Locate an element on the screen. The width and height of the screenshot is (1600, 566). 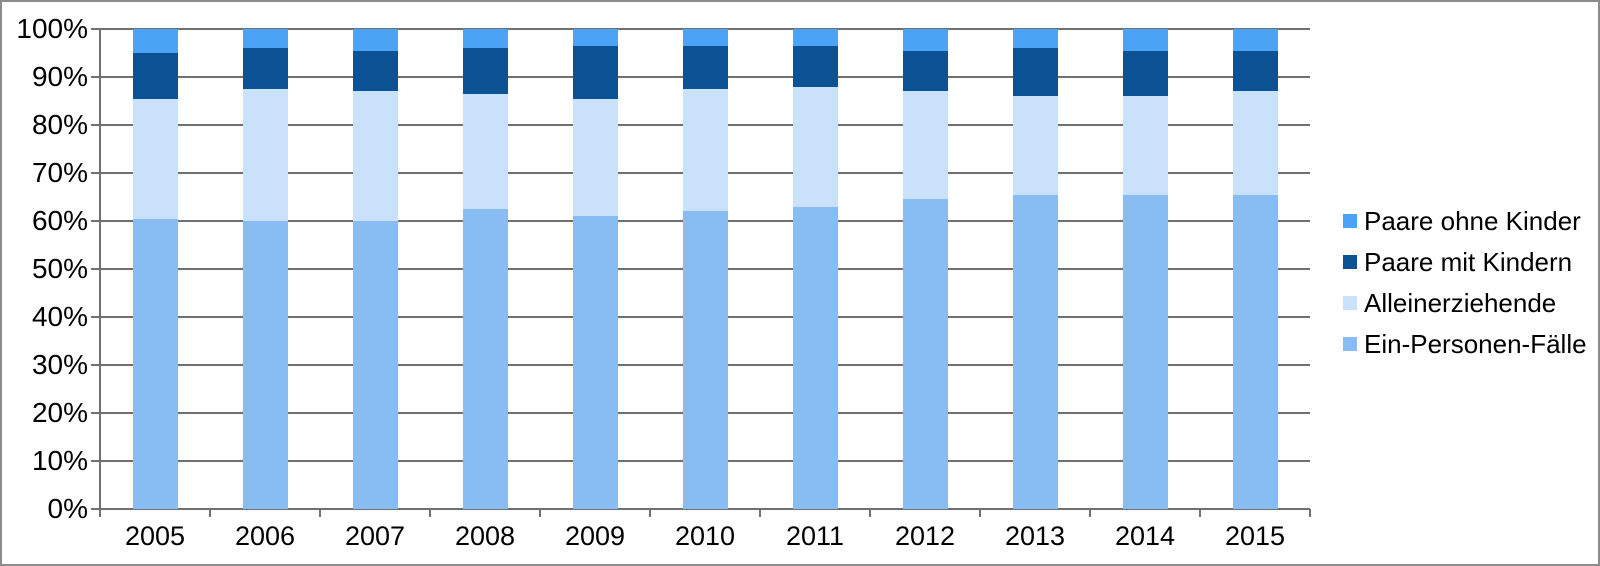
legend-item-label: Paare mit Kindern is located at coordinates (1468, 261).